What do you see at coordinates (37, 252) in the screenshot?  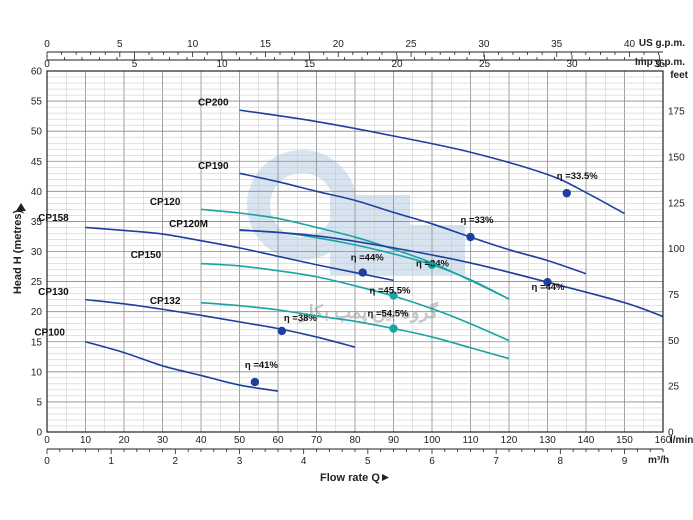 I see `left-tick-label: 30` at bounding box center [37, 252].